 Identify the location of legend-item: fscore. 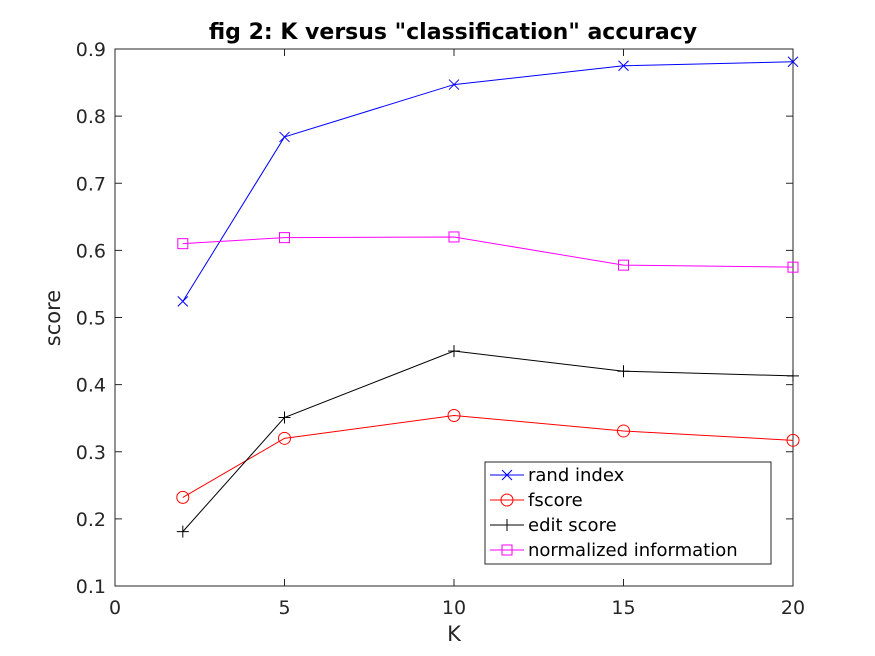
(536, 500).